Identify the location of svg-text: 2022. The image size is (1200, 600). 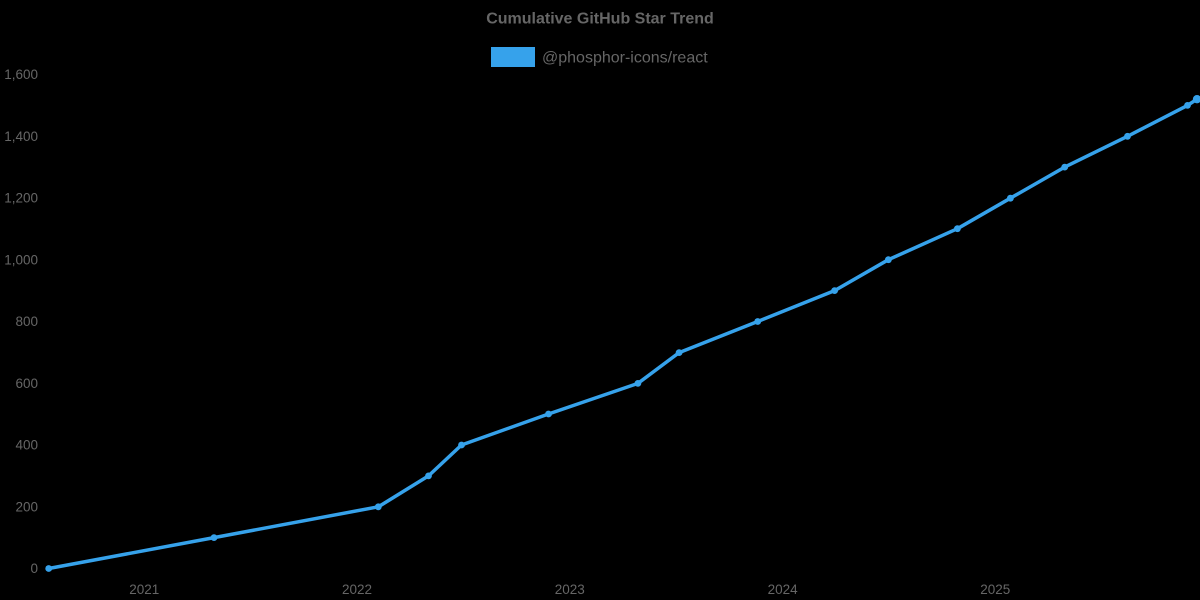
(357, 589).